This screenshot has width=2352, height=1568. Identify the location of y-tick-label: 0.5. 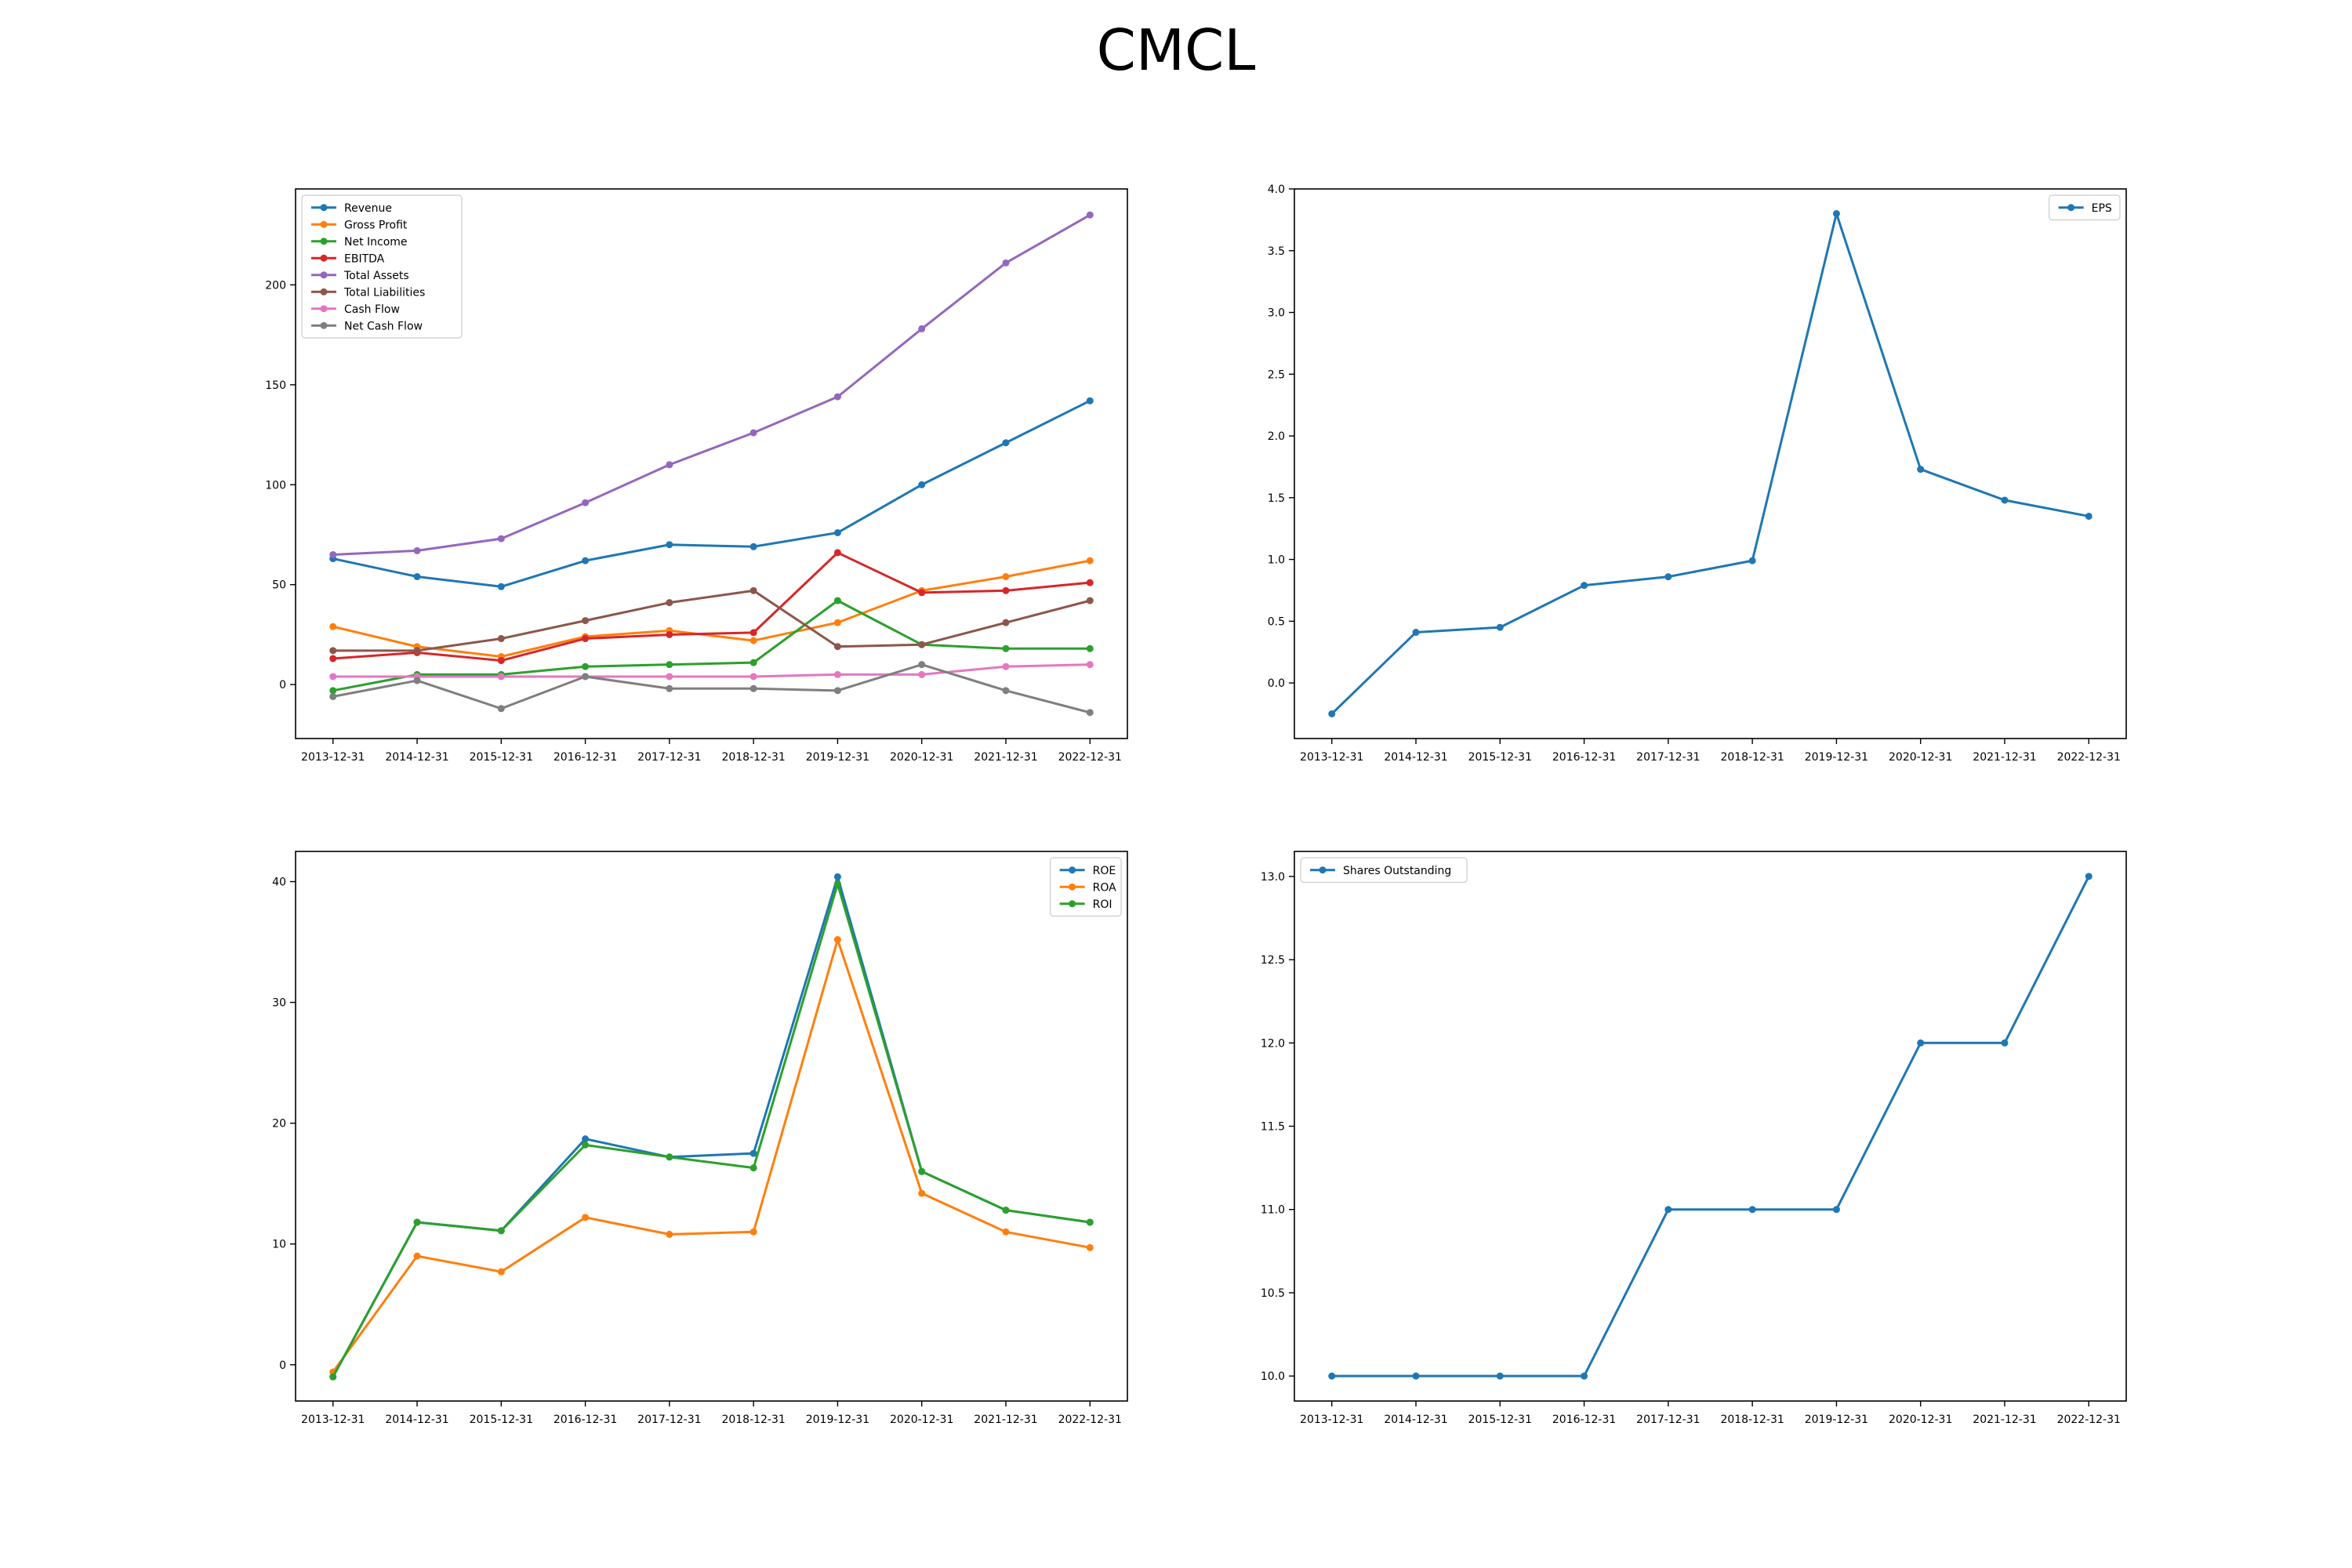
(1276, 621).